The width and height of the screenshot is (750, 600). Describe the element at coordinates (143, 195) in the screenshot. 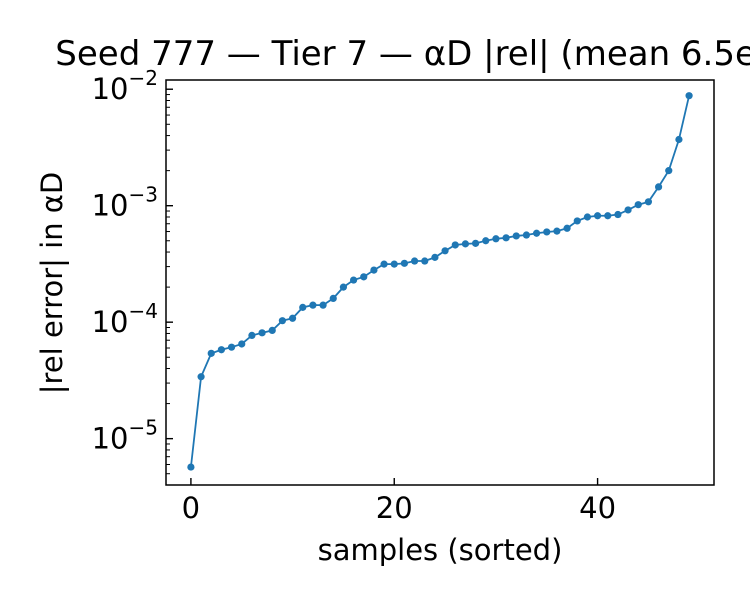

I see `y-tick-exponent: −3` at that location.